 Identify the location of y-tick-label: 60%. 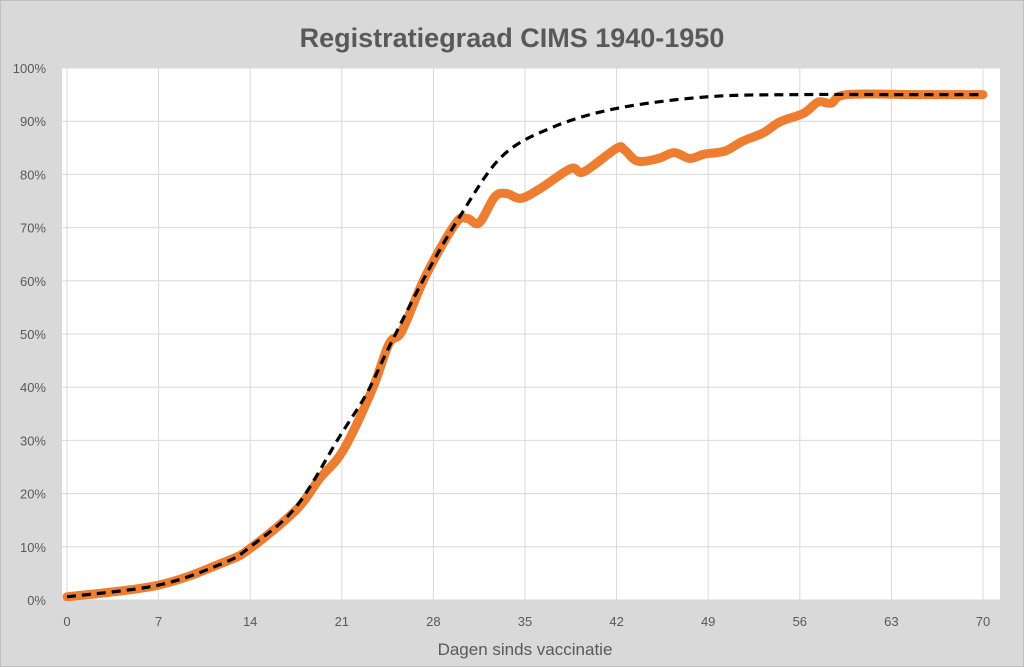
(33, 281).